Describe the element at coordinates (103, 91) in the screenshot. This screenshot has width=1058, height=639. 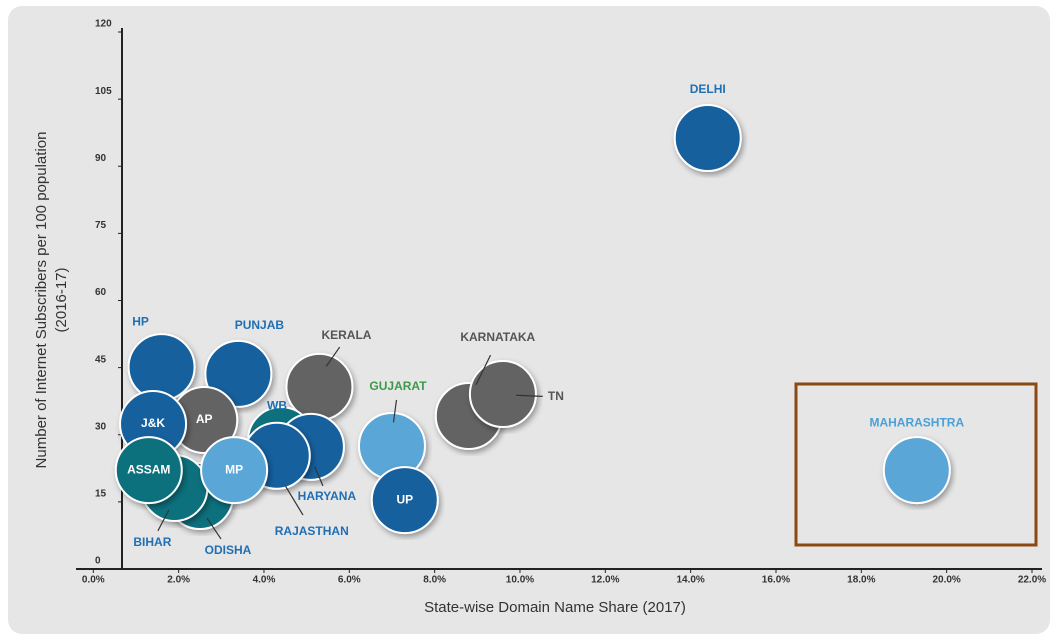
I see `y-tick-label: 105` at that location.